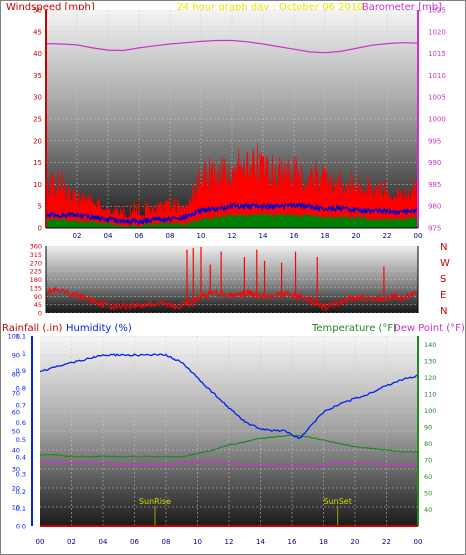  What do you see at coordinates (16, 375) in the screenshot?
I see `humidity-y-tick-label: 80` at bounding box center [16, 375].